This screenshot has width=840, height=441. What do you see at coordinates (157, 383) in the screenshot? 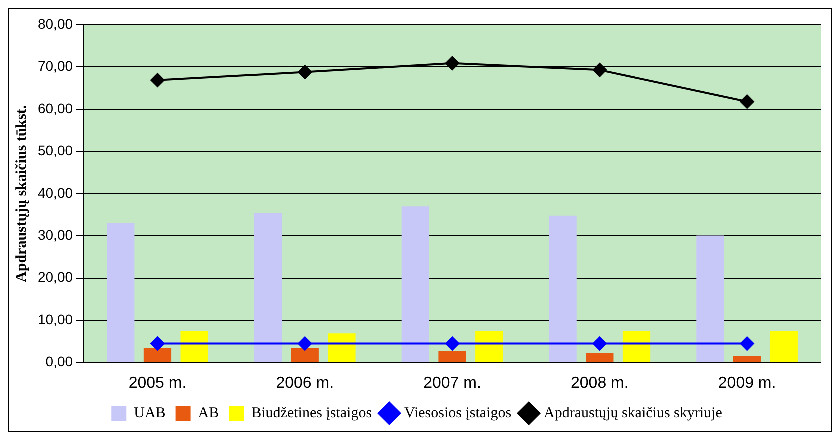
I see `x-tick-label: 2005 m.` at bounding box center [157, 383].